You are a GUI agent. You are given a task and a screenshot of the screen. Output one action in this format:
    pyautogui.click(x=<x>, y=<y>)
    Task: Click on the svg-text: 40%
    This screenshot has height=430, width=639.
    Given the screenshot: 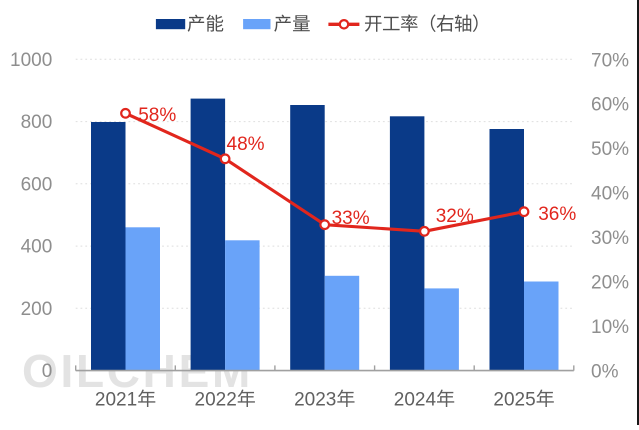 What is the action you would take?
    pyautogui.click(x=610, y=194)
    